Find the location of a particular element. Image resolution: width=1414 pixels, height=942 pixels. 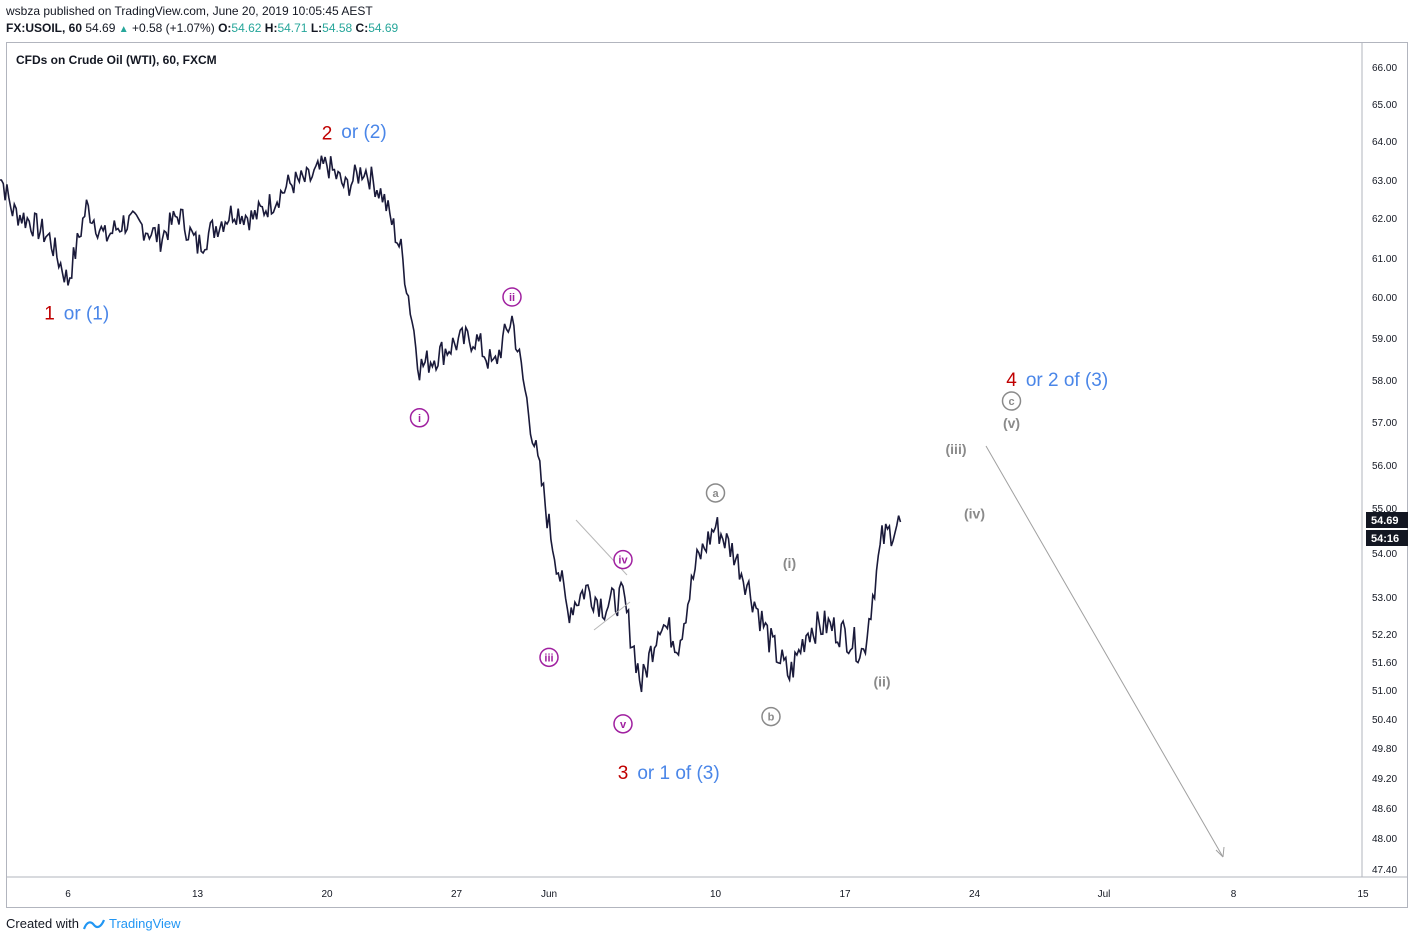

x-tick-label: 6 is located at coordinates (68, 894).